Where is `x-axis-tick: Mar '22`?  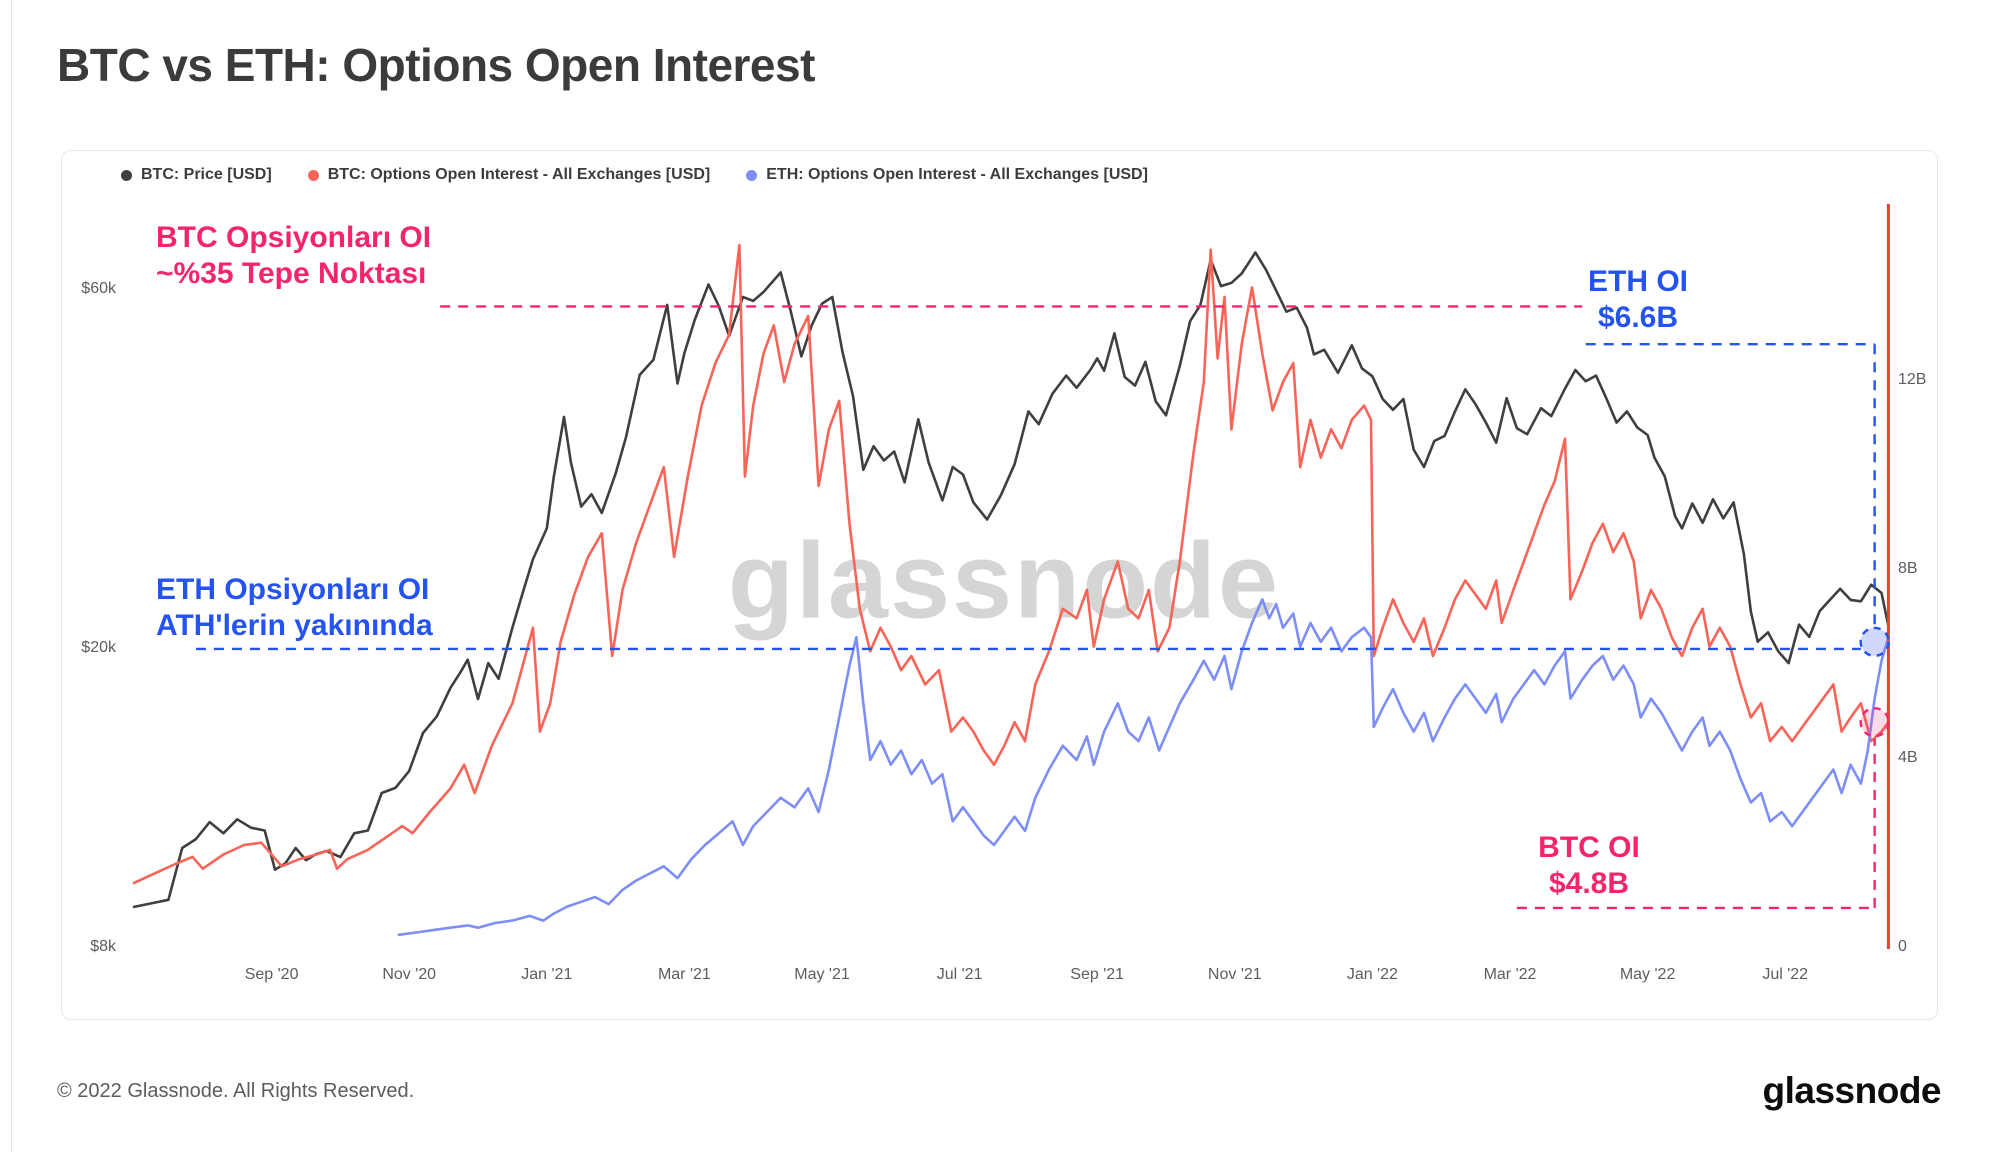
x-axis-tick: Mar '22 is located at coordinates (1510, 974).